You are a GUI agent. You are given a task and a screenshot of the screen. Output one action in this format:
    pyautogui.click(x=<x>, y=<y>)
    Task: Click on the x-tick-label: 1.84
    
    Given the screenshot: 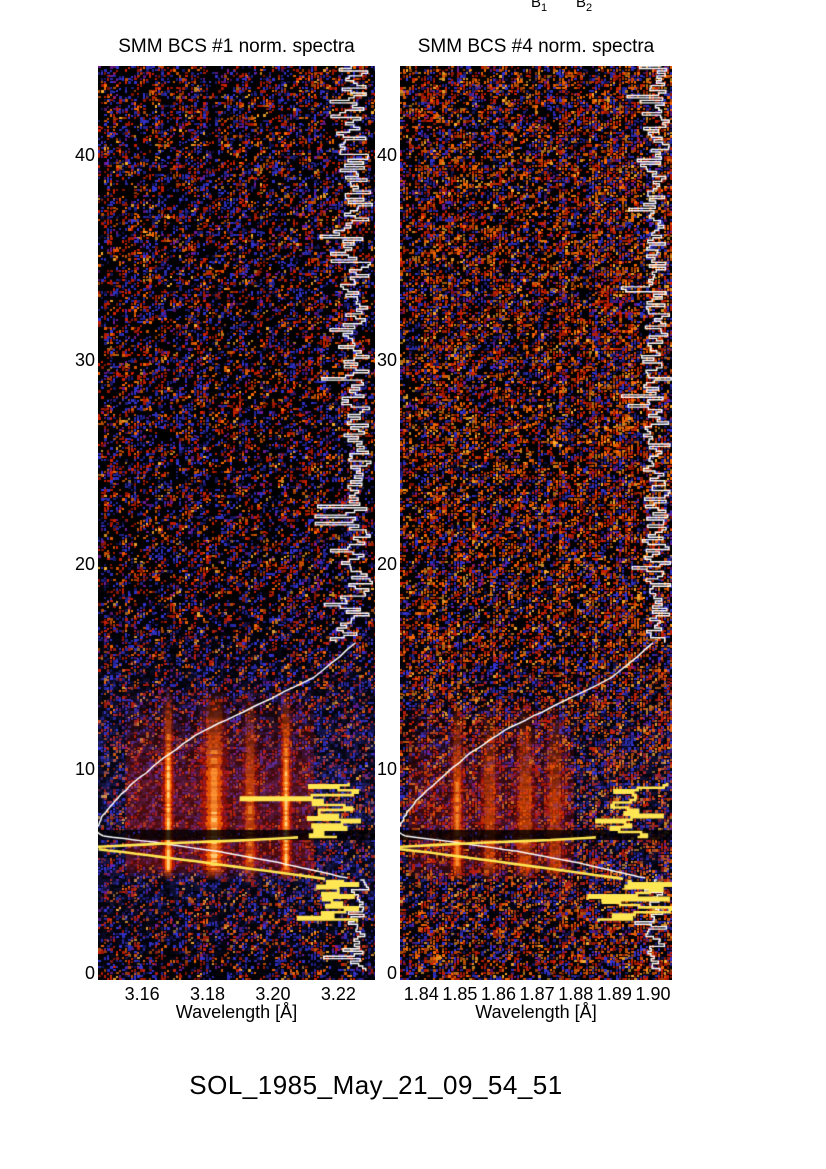 What is the action you would take?
    pyautogui.click(x=421, y=994)
    